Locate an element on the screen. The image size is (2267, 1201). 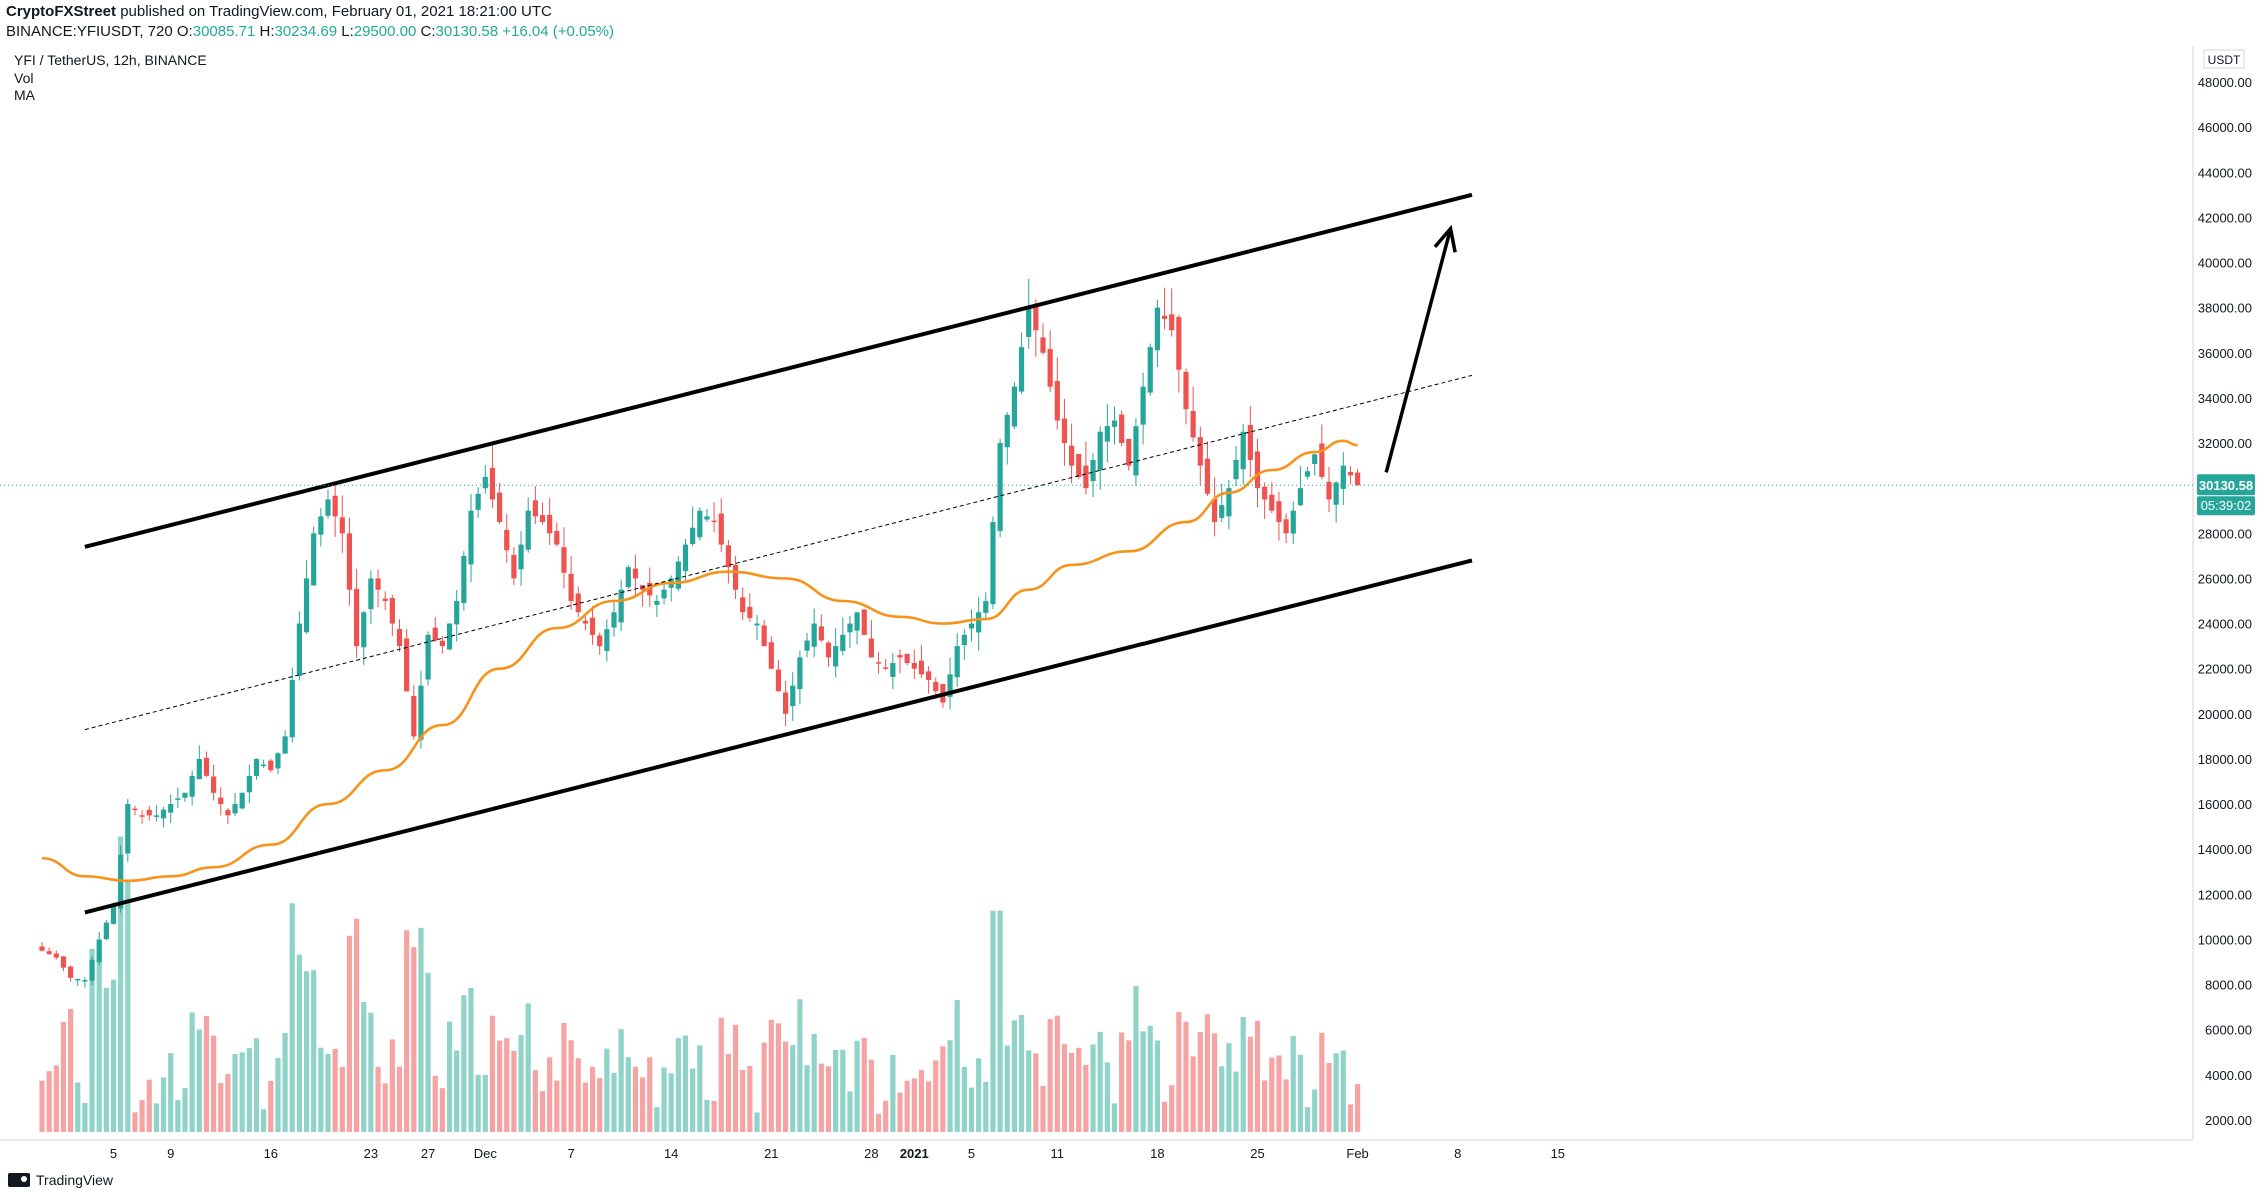
indicator-vol: Vol is located at coordinates (24, 78).